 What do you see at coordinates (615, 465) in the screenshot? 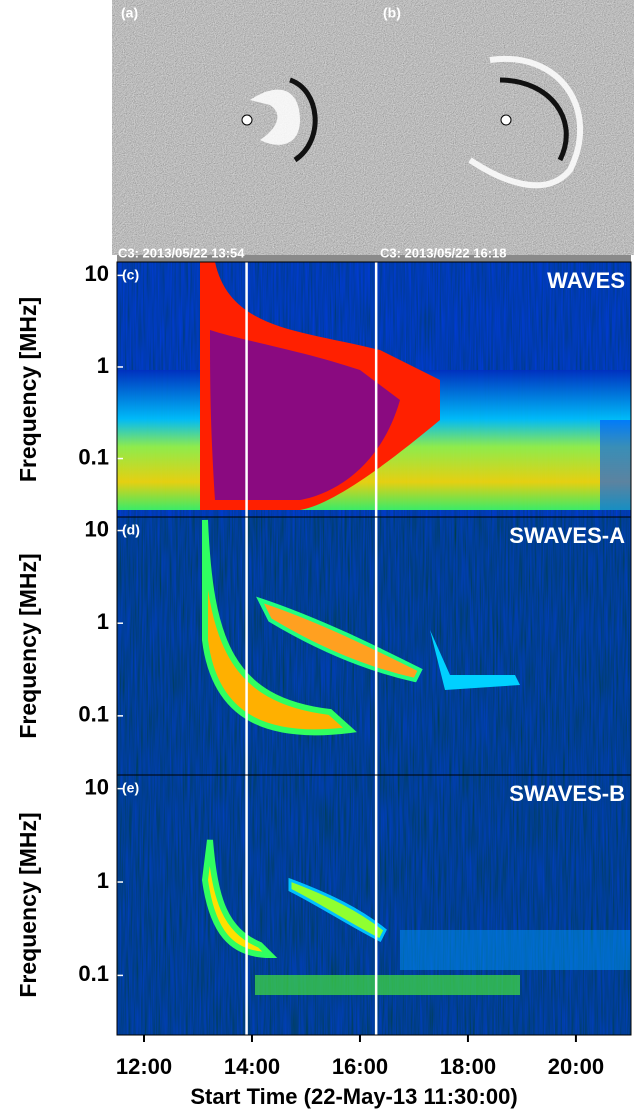
I see `spectrum-patch` at bounding box center [615, 465].